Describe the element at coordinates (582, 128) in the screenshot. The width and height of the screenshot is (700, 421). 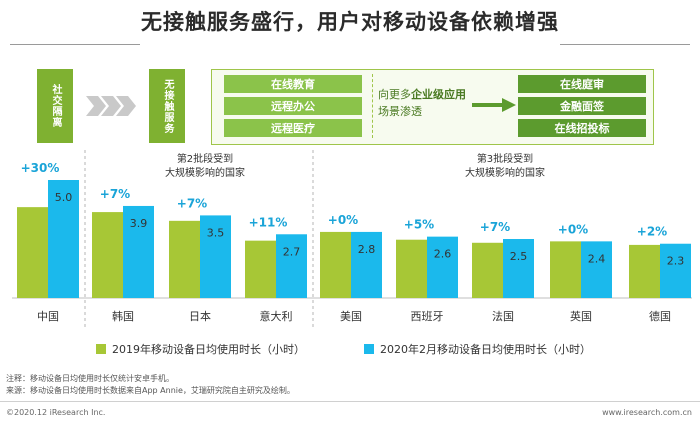
I see `enterprise-item: 在线招投标` at that location.